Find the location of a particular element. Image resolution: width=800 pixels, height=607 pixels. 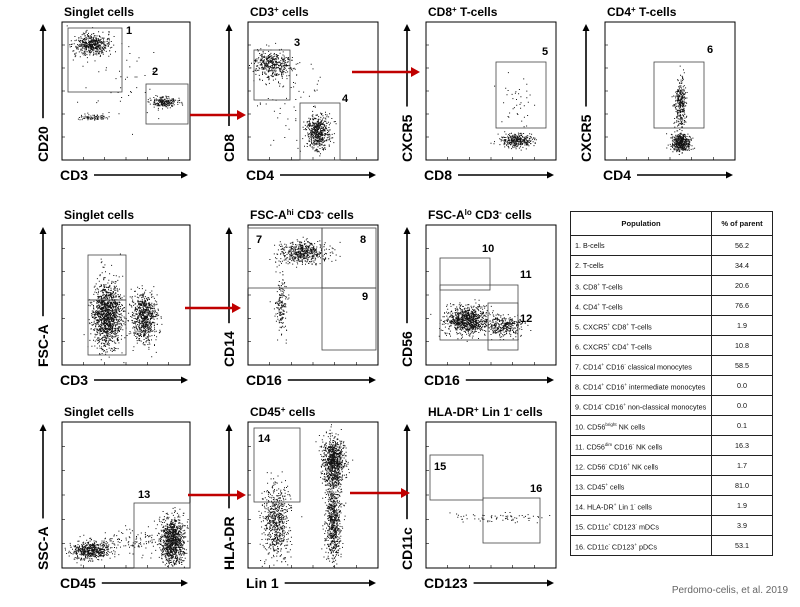

label-part: 9. CD14 is located at coordinates (588, 407).